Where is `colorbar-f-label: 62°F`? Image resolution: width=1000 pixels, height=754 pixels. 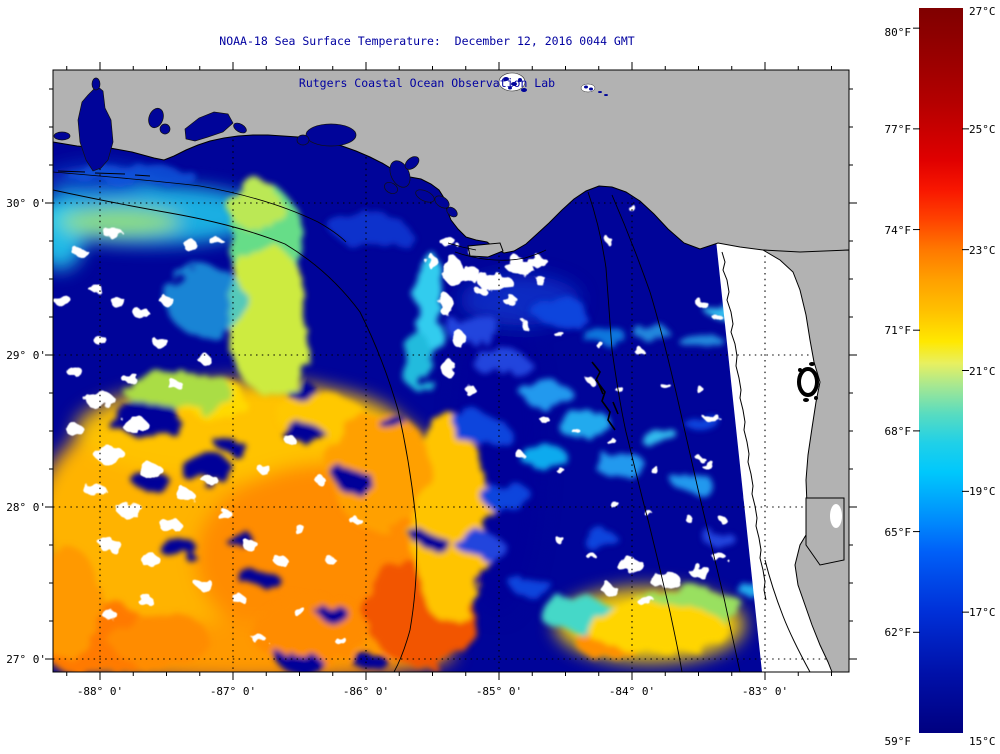
colorbar-f-label: 62°F is located at coordinates (898, 632).